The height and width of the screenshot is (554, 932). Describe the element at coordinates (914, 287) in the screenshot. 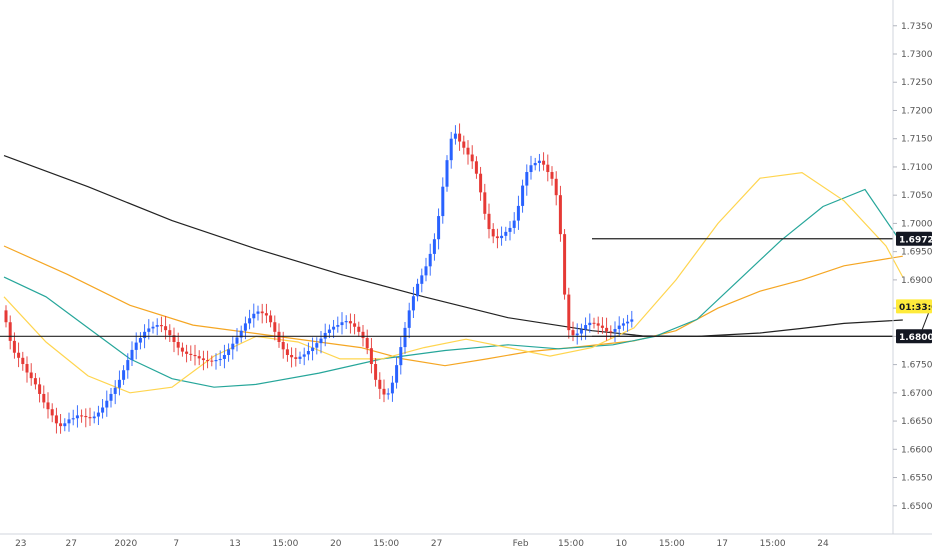

I see `price-badges: 1.69728 01:33:00 1.68001` at that location.